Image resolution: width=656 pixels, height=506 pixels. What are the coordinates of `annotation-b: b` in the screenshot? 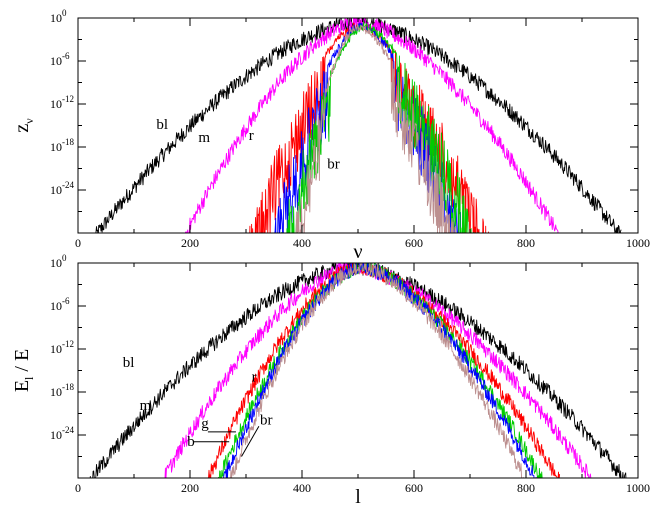 It's located at (191, 442).